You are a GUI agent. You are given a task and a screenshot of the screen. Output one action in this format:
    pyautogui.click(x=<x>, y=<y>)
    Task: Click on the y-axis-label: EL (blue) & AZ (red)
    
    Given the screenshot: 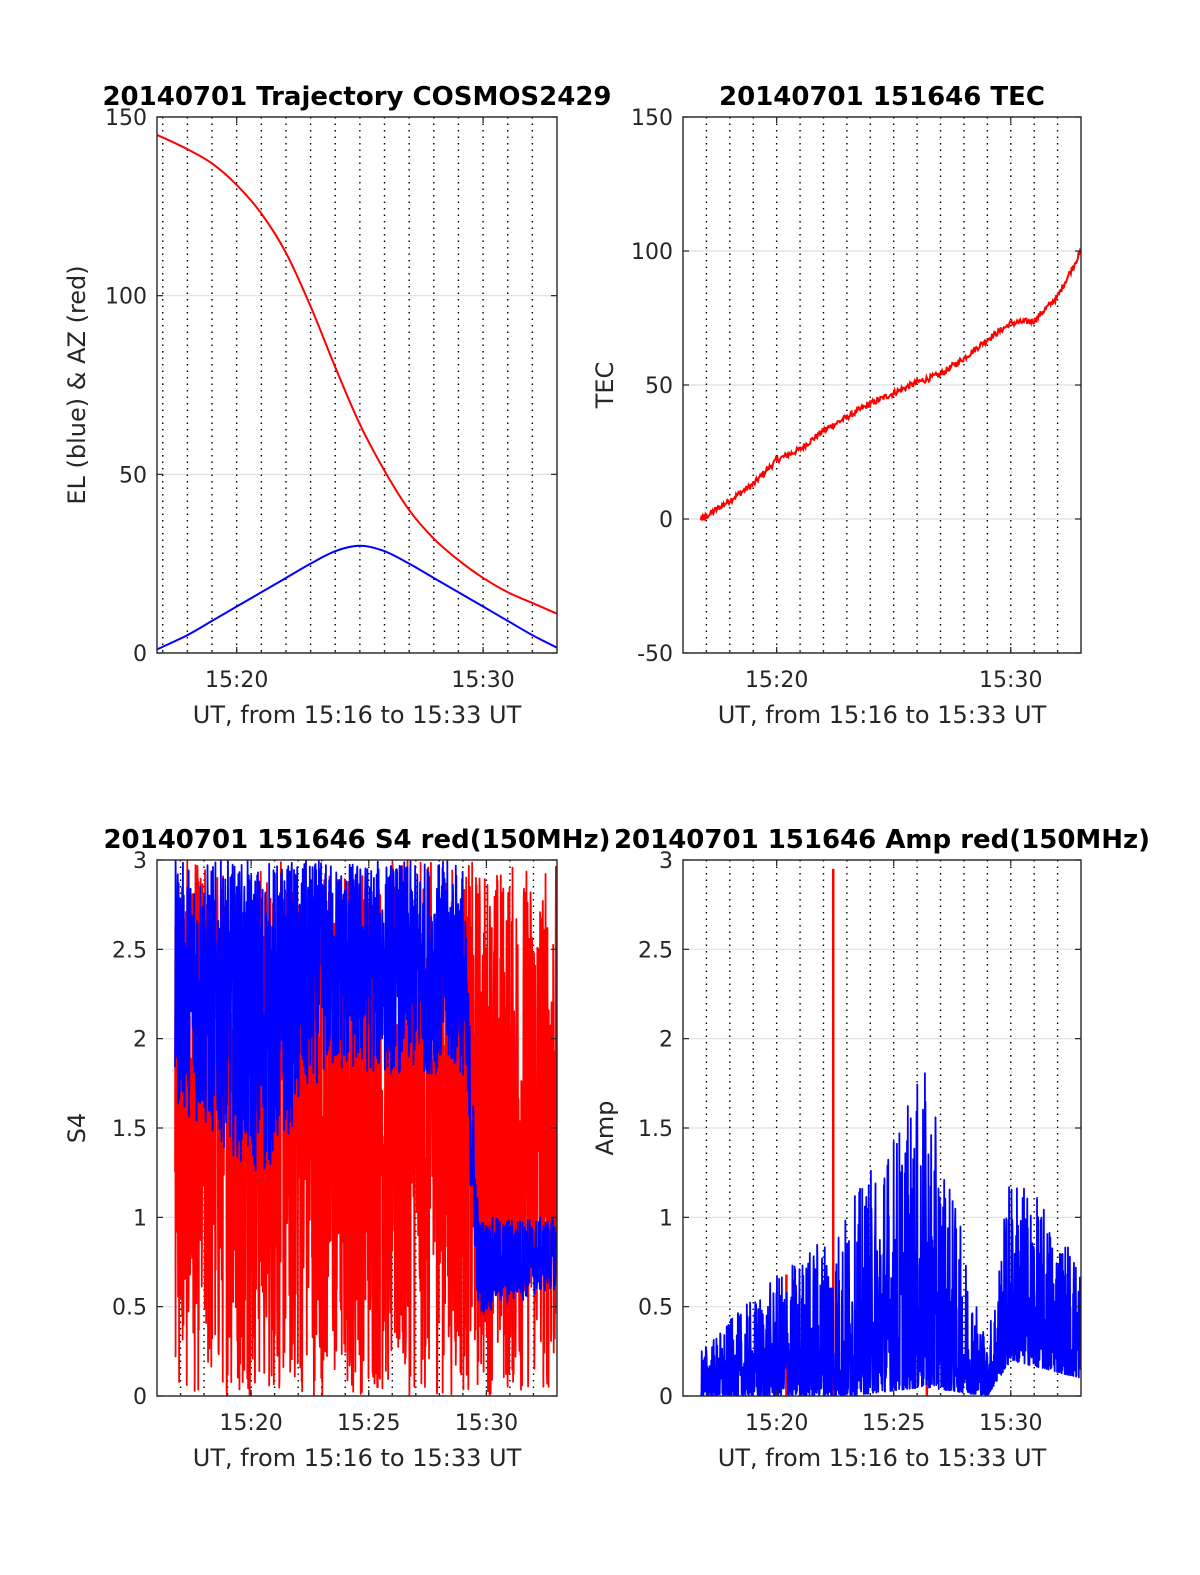 What is the action you would take?
    pyautogui.click(x=77, y=384)
    